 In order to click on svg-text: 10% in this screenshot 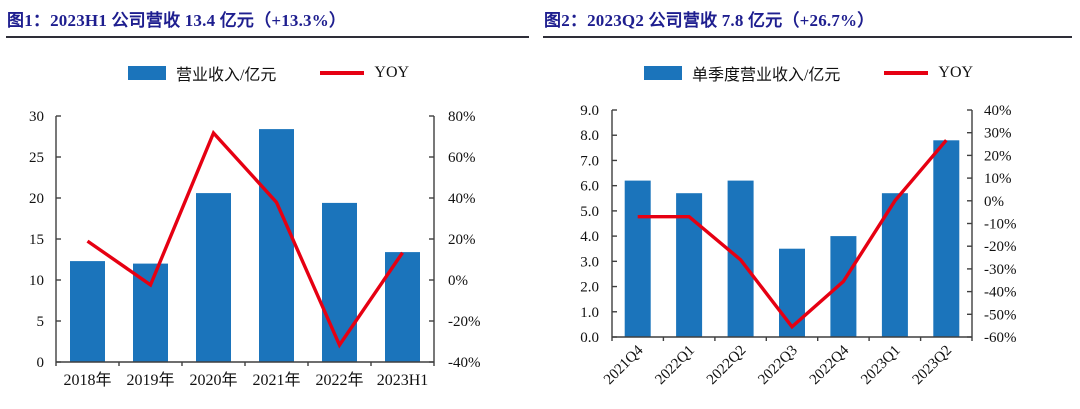, I will do `click(998, 179)`.